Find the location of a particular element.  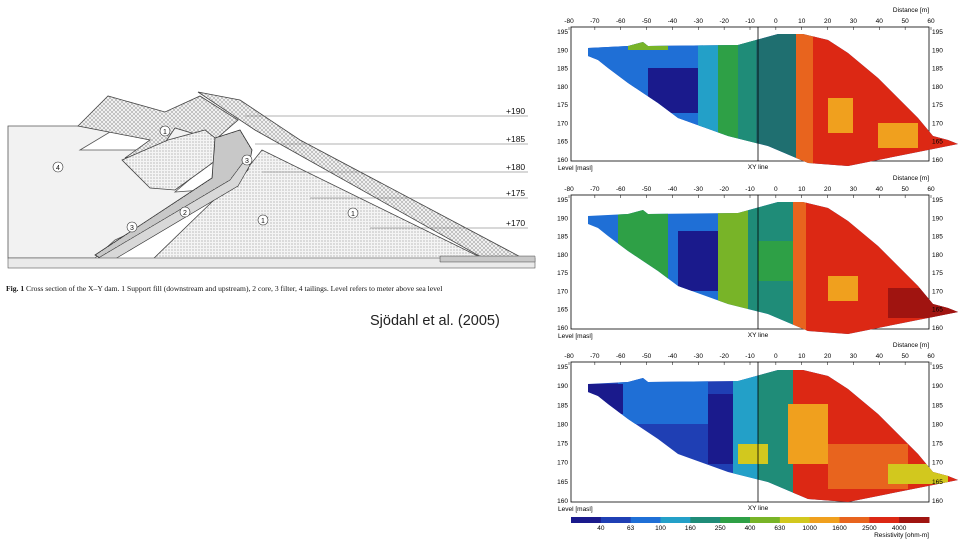

x-tick-label: -30 is located at coordinates (699, 21).